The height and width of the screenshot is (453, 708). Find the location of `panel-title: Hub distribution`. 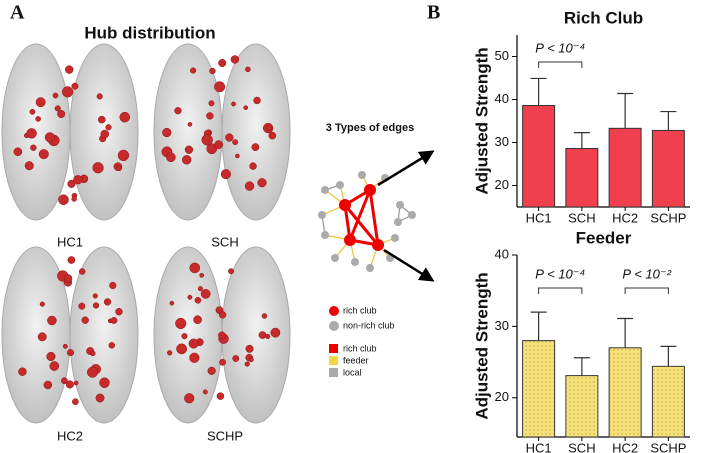

panel-title: Hub distribution is located at coordinates (149, 32).